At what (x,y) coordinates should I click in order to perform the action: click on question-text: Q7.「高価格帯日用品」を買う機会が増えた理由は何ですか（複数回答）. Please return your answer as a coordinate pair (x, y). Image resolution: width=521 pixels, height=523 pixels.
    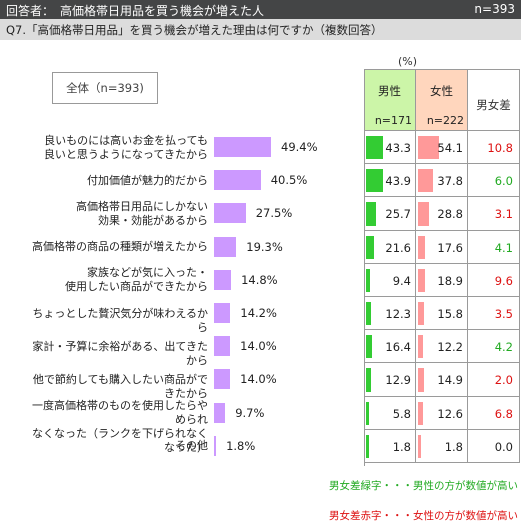
    Looking at the image, I should click on (194, 30).